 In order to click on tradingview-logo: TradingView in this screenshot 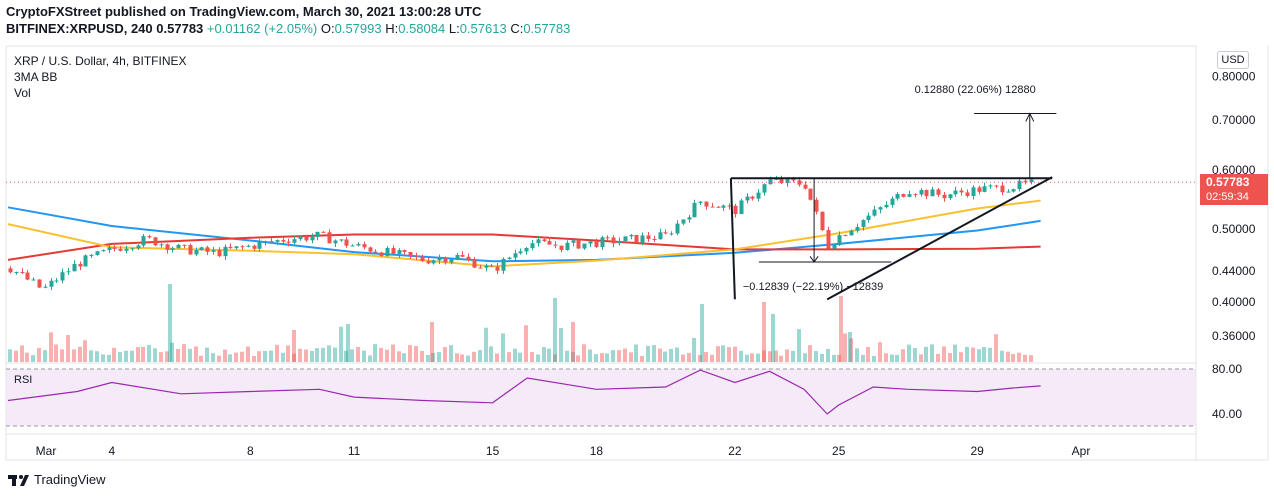, I will do `click(57, 479)`.